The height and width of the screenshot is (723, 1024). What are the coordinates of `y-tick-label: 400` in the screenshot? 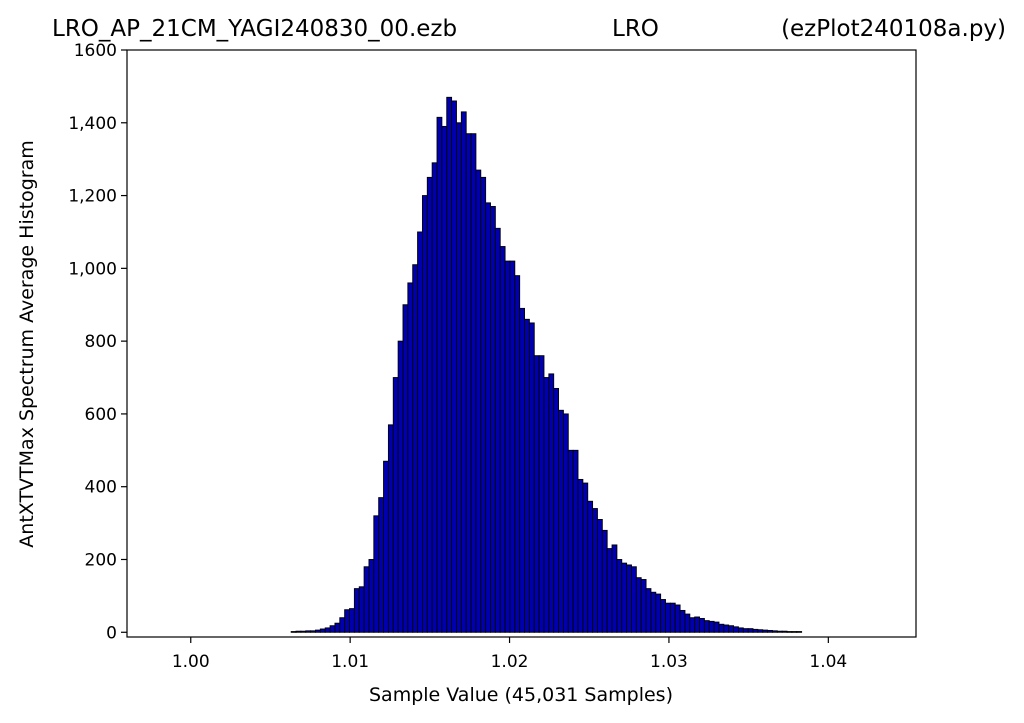 It's located at (101, 488).